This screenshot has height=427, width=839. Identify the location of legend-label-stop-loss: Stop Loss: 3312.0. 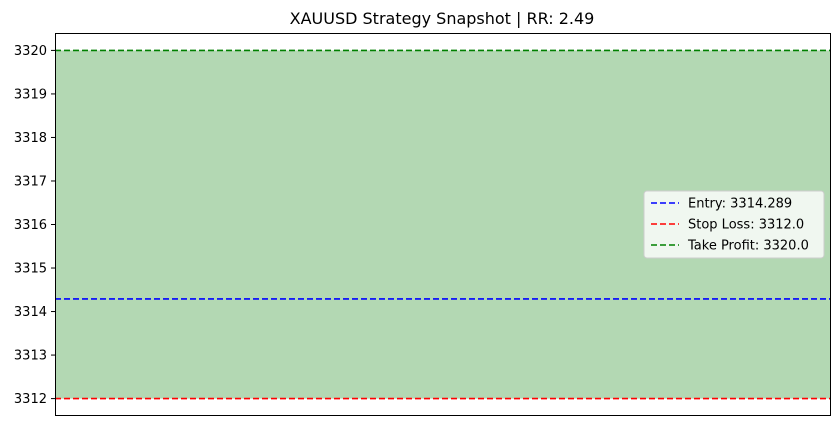
(746, 225).